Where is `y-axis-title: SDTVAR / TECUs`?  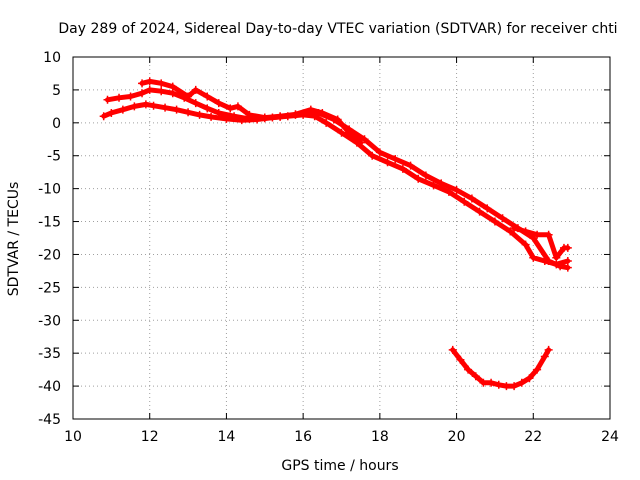 y-axis-title: SDTVAR / TECUs is located at coordinates (14, 239).